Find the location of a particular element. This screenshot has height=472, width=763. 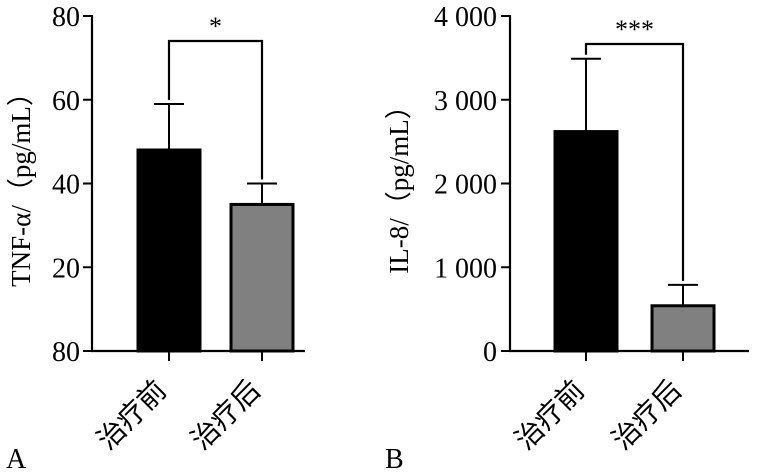

y-tick-label: 1 000 is located at coordinates (465, 268).